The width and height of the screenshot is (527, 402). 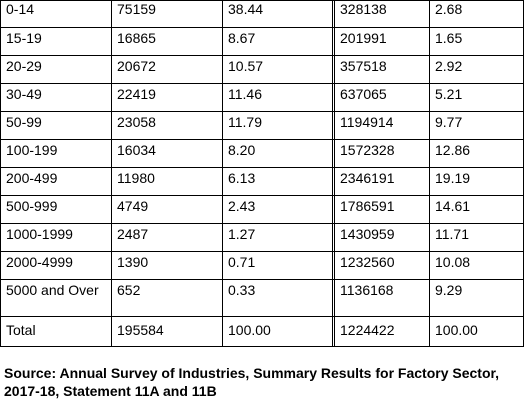 What do you see at coordinates (382, 209) in the screenshot?
I see `table-cell: 1786591` at bounding box center [382, 209].